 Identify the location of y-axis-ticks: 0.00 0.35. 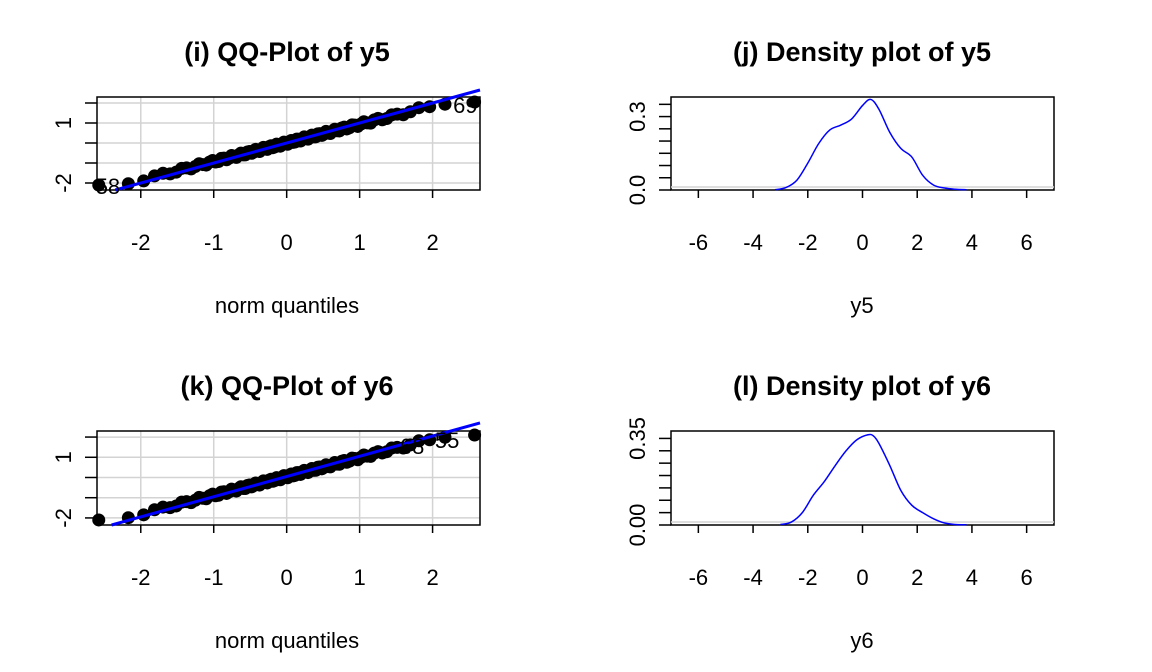
(648, 481).